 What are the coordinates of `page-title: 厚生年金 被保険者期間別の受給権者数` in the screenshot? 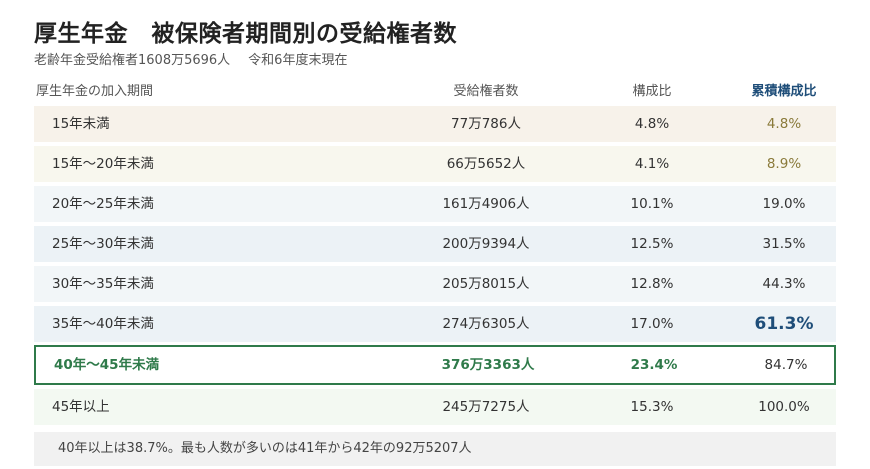 It's located at (245, 34).